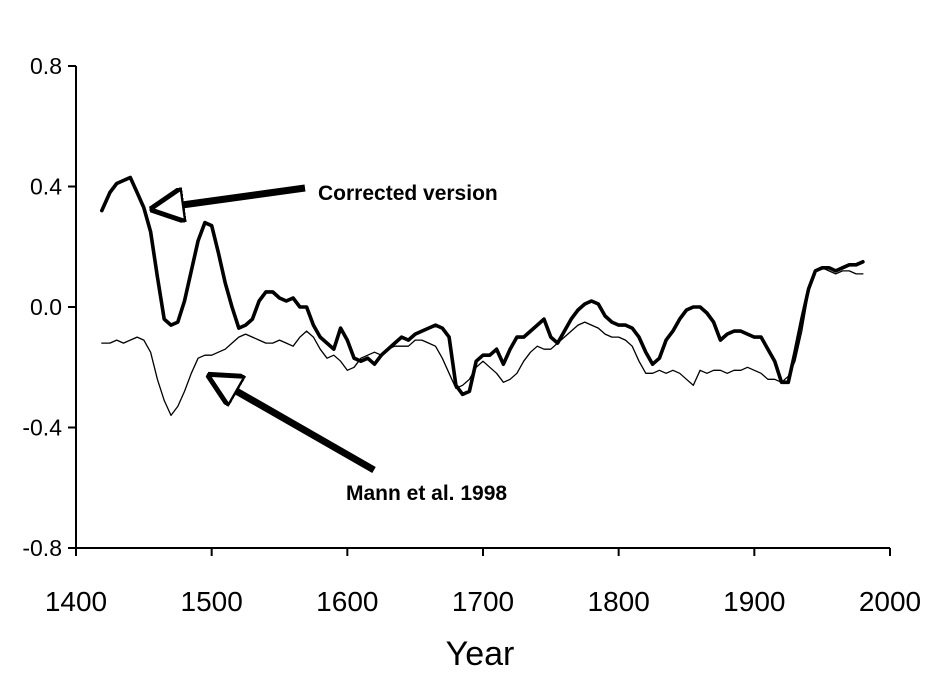 This screenshot has height=675, width=945. Describe the element at coordinates (619, 601) in the screenshot. I see `x-tick-label: 1800` at that location.